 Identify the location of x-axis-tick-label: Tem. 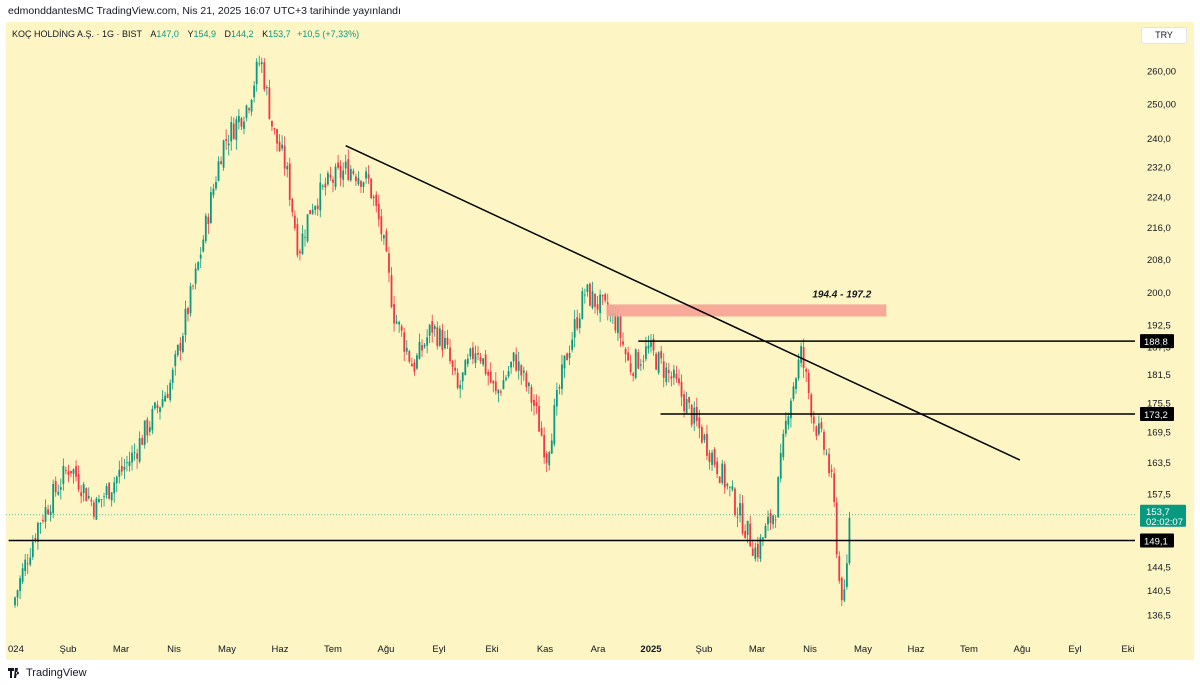
(333, 649).